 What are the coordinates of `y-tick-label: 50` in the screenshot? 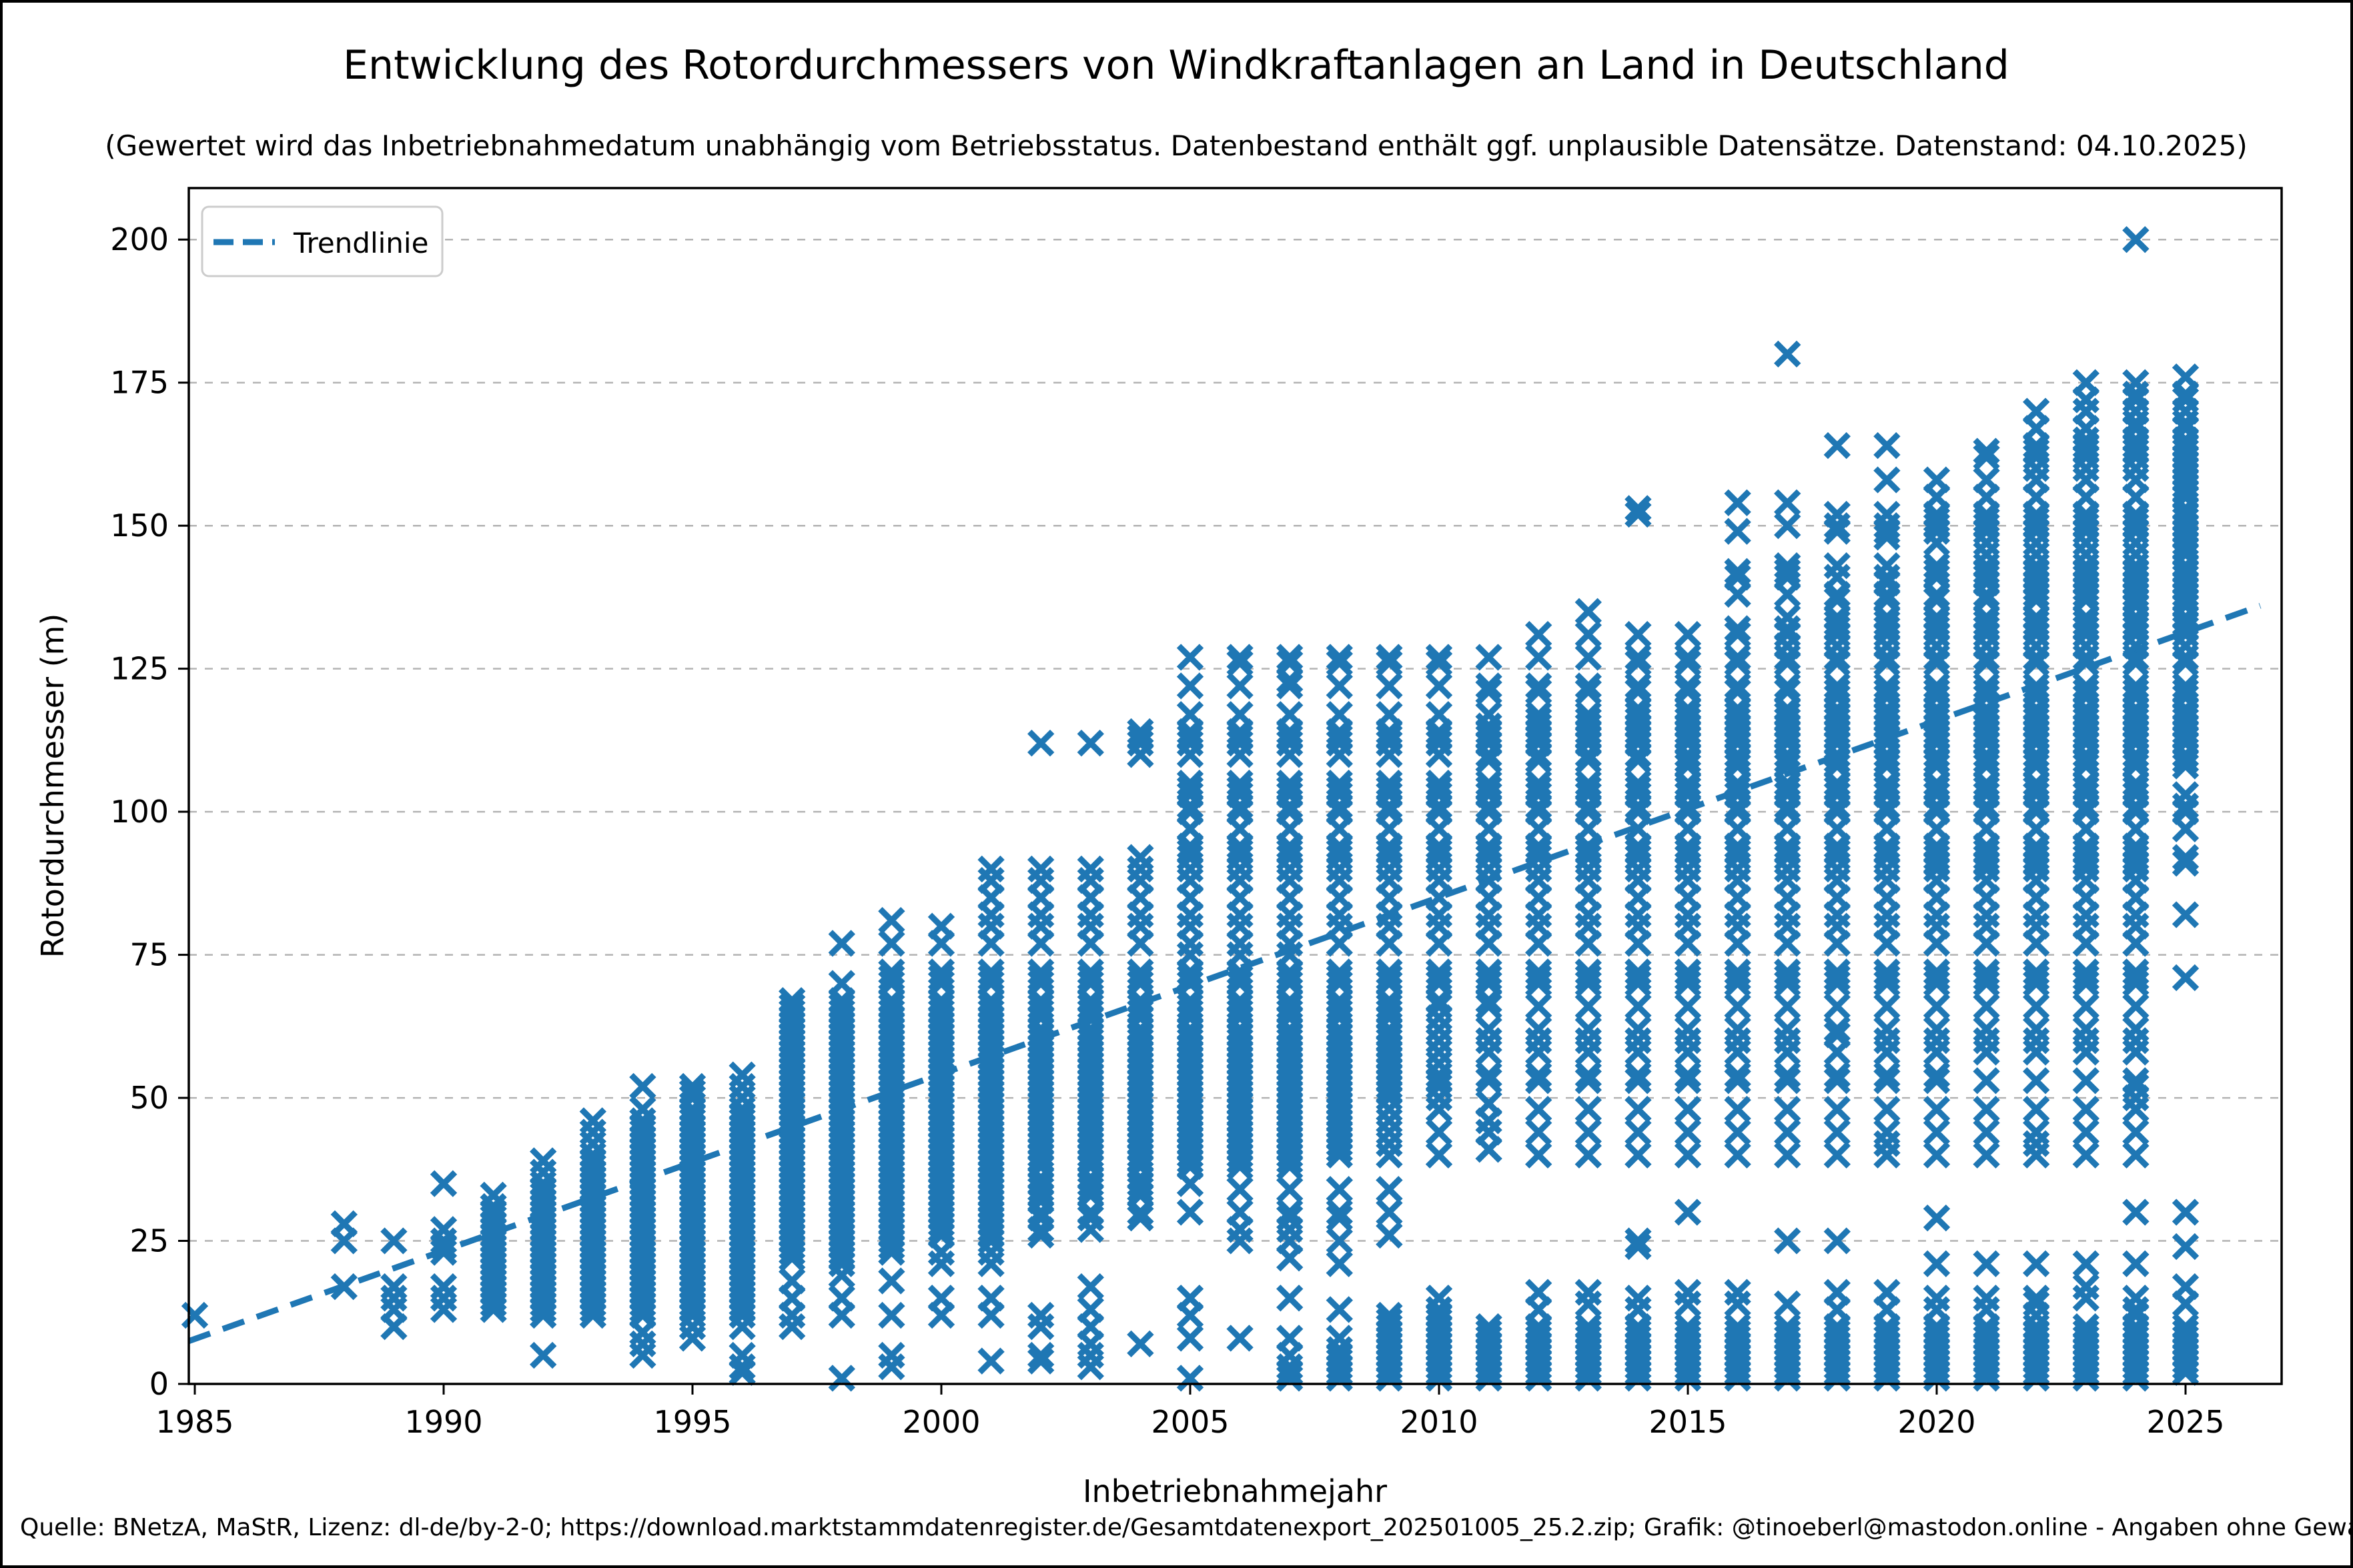 It's located at (149, 1098).